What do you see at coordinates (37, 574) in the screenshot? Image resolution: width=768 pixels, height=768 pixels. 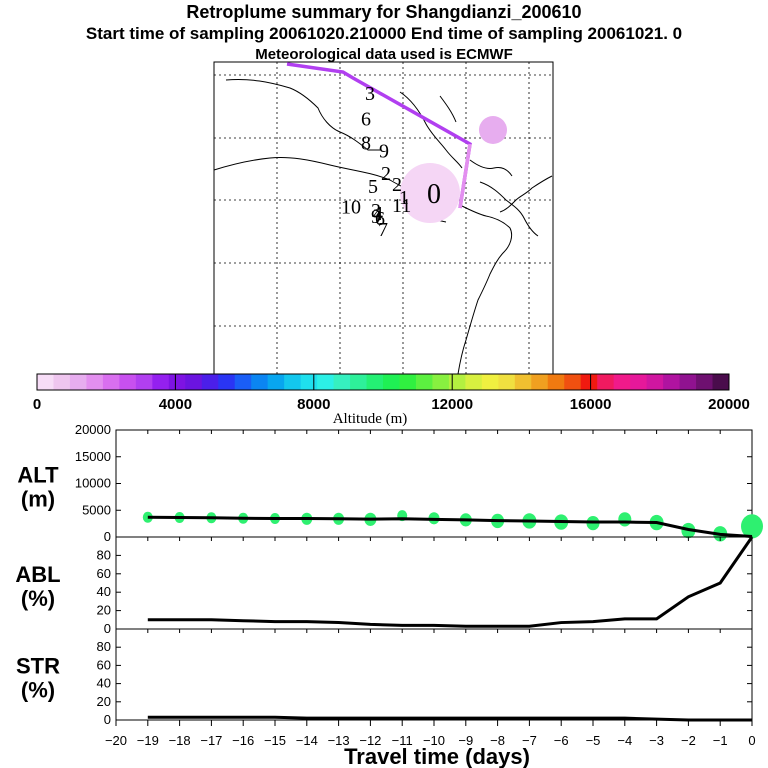 I see `panel-title: ABL` at bounding box center [37, 574].